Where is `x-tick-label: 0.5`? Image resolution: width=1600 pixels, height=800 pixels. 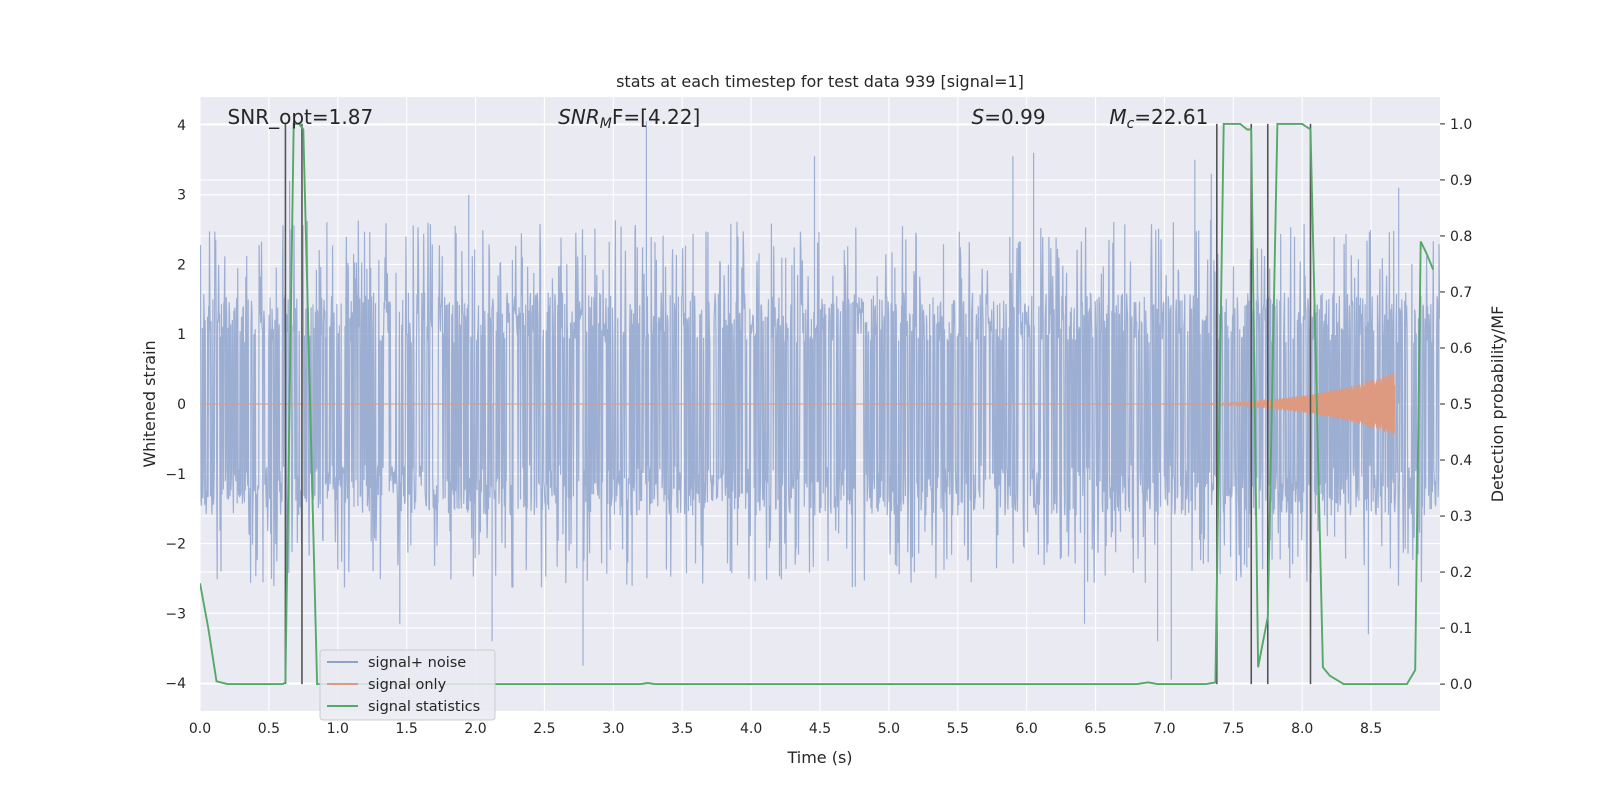
x-tick-label: 0.5 is located at coordinates (269, 729).